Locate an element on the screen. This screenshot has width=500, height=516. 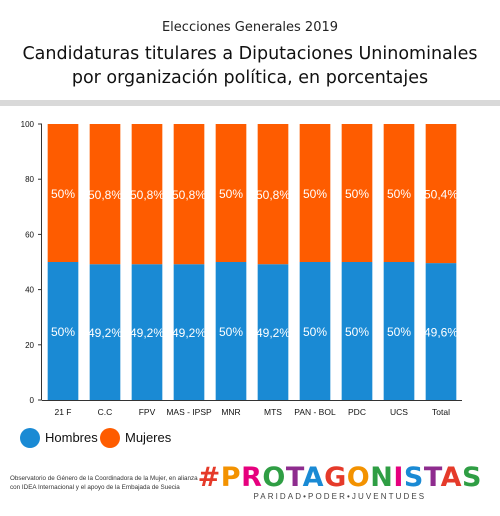
y-tick-label: 80 is located at coordinates (29, 179).